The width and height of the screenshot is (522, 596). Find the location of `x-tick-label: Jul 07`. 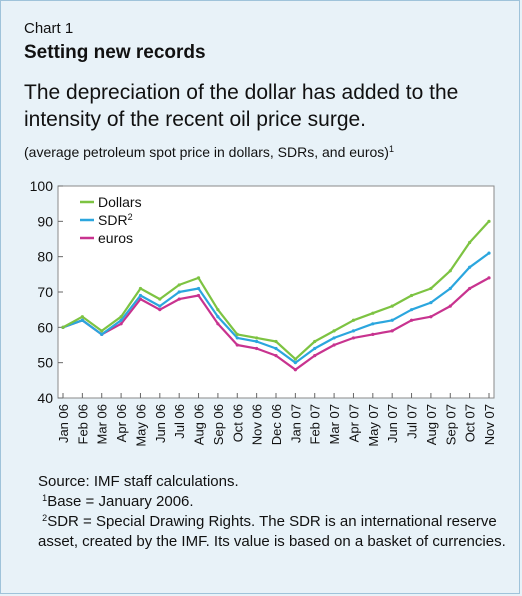

x-tick-label: Jul 07 is located at coordinates (412, 421).